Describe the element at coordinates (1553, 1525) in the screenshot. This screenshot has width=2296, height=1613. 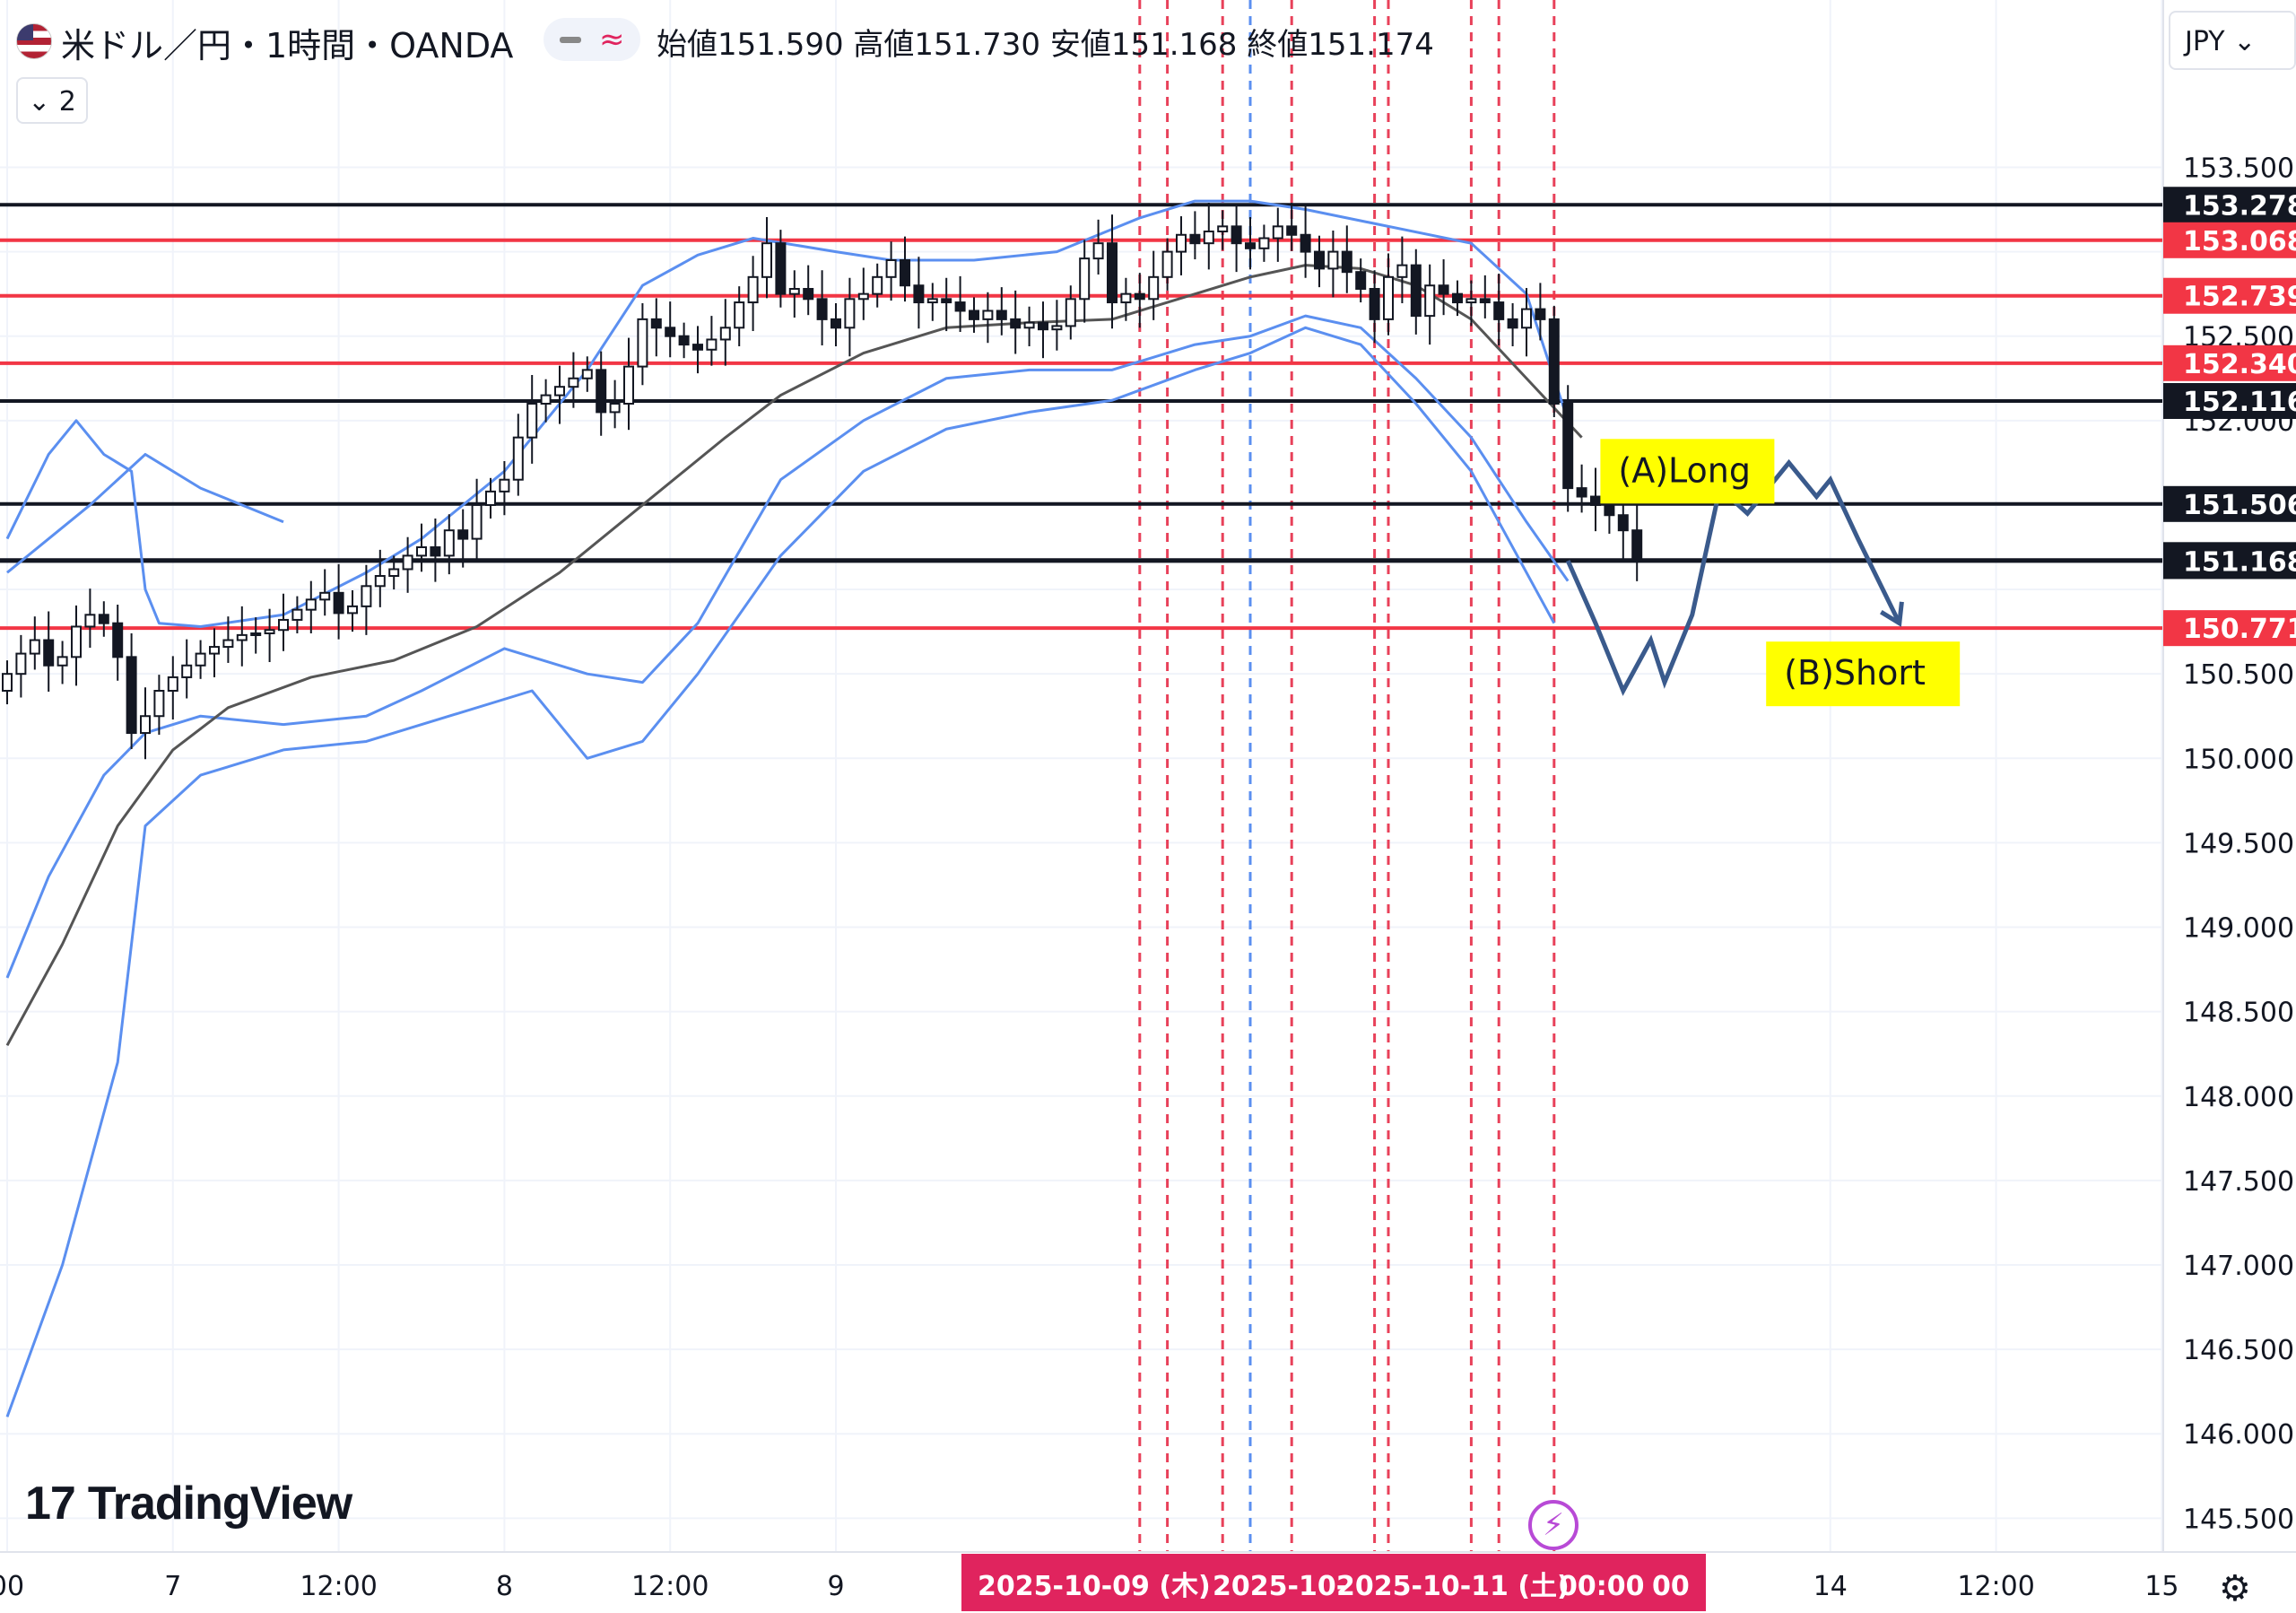
I see `lightning-icon: ⚡` at that location.